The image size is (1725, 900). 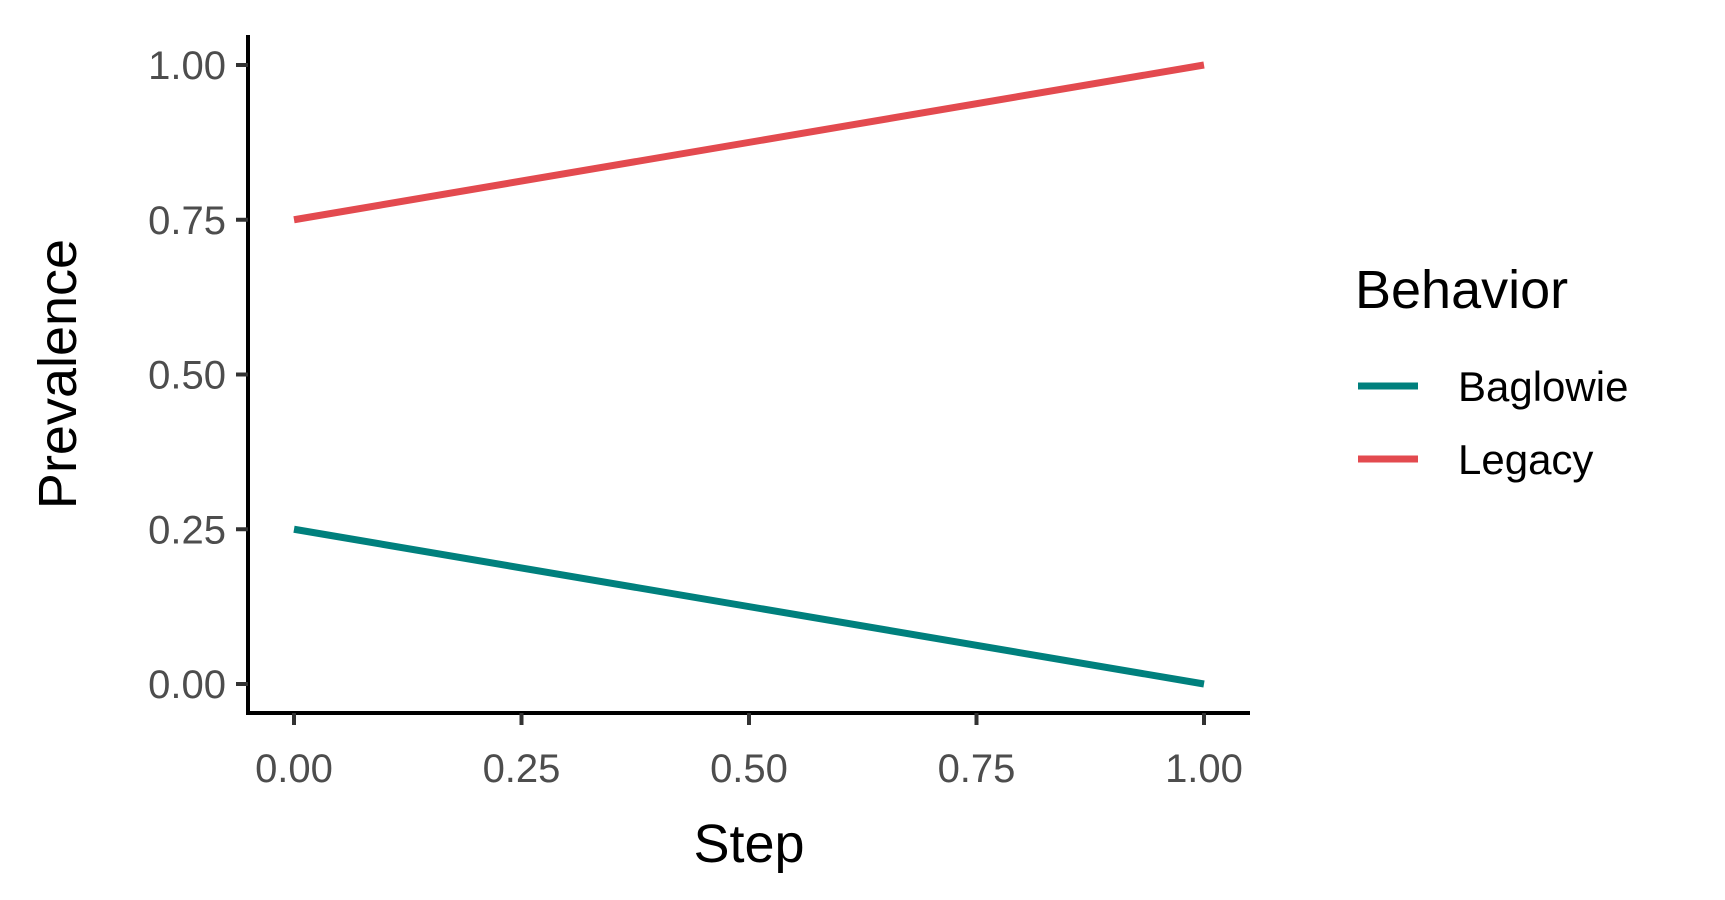 What do you see at coordinates (749, 769) in the screenshot?
I see `x-tick-label: 0.50` at bounding box center [749, 769].